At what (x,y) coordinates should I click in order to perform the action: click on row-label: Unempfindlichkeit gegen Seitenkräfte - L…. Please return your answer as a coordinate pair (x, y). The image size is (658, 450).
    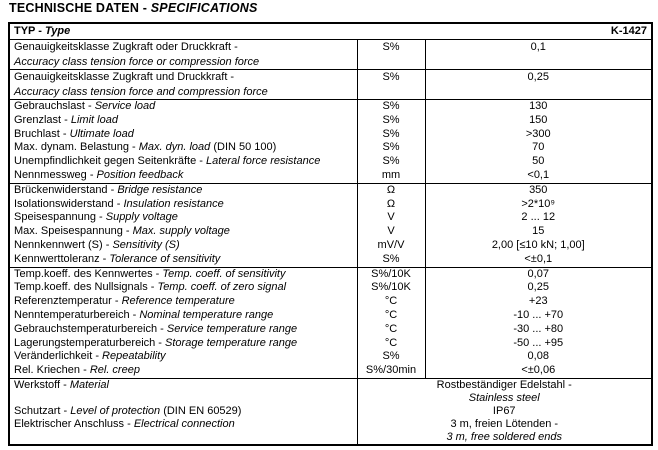
    Looking at the image, I should click on (167, 161).